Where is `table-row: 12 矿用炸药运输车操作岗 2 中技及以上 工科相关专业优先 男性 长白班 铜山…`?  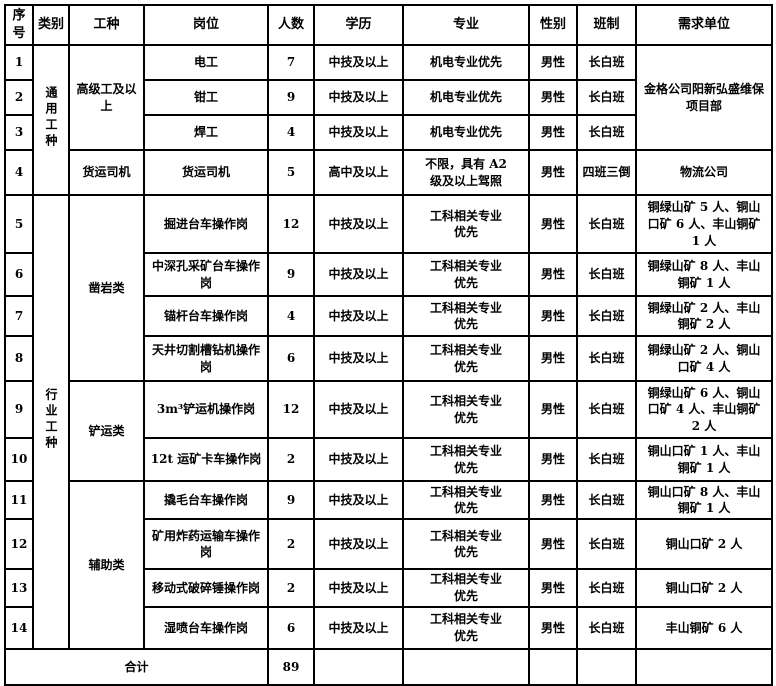
table-row: 12 矿用炸药运输车操作岗 2 中技及以上 工科相关专业优先 男性 长白班 铜山… is located at coordinates (388, 544).